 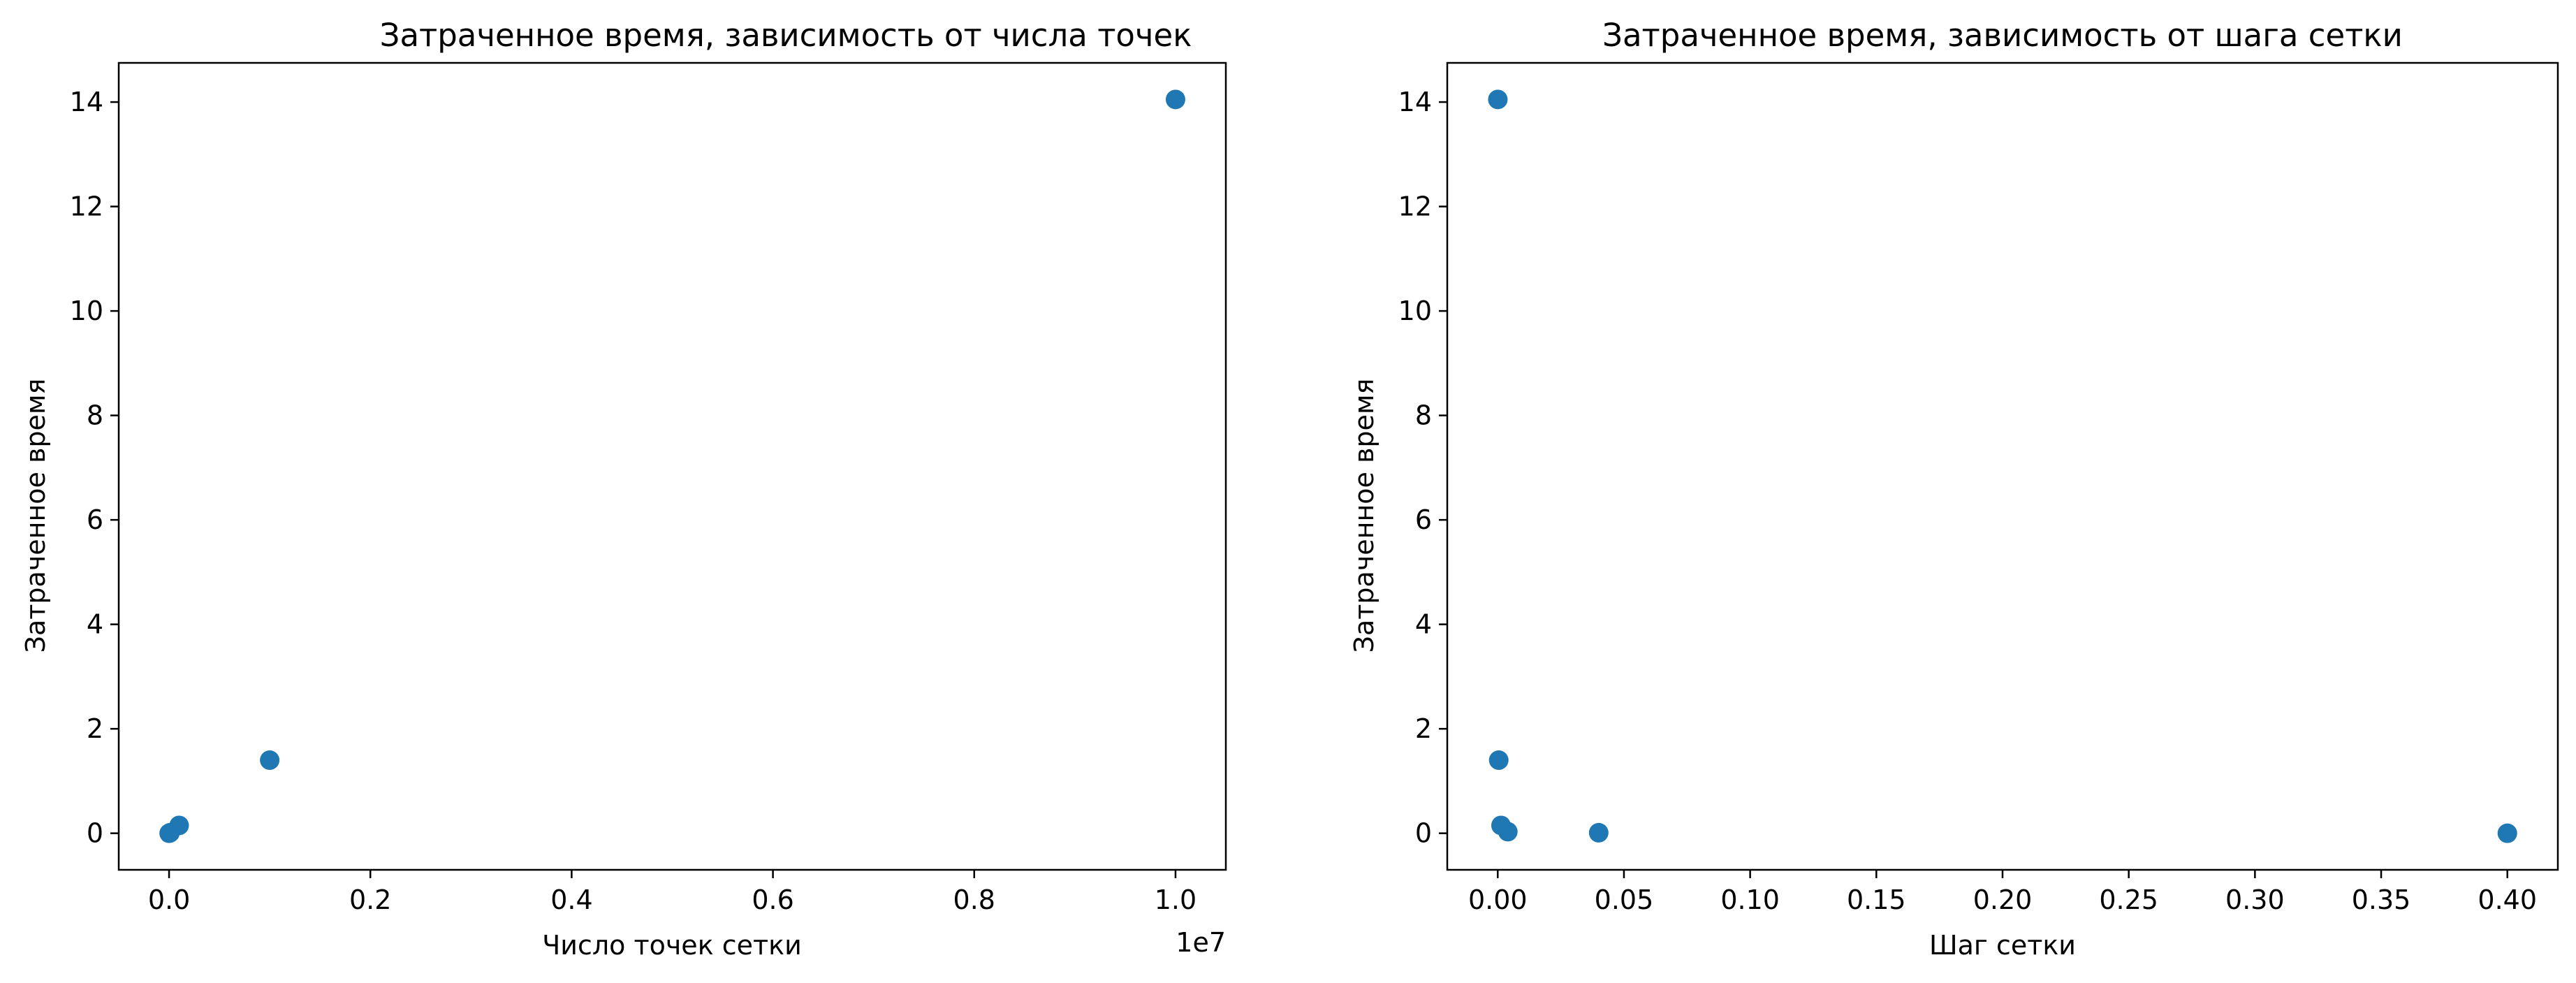 I want to click on x-tick-label: 0.4, so click(x=571, y=899).